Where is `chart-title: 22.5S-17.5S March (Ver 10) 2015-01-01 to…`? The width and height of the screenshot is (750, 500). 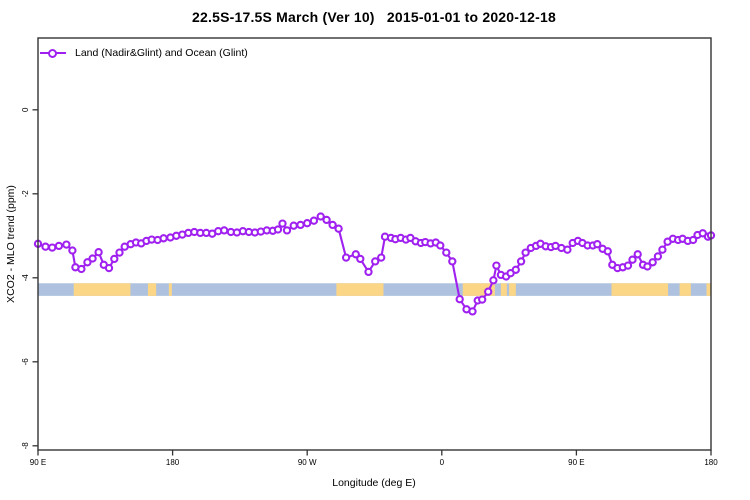 chart-title: 22.5S-17.5S March (Ver 10) 2015-01-01 to… is located at coordinates (374, 17).